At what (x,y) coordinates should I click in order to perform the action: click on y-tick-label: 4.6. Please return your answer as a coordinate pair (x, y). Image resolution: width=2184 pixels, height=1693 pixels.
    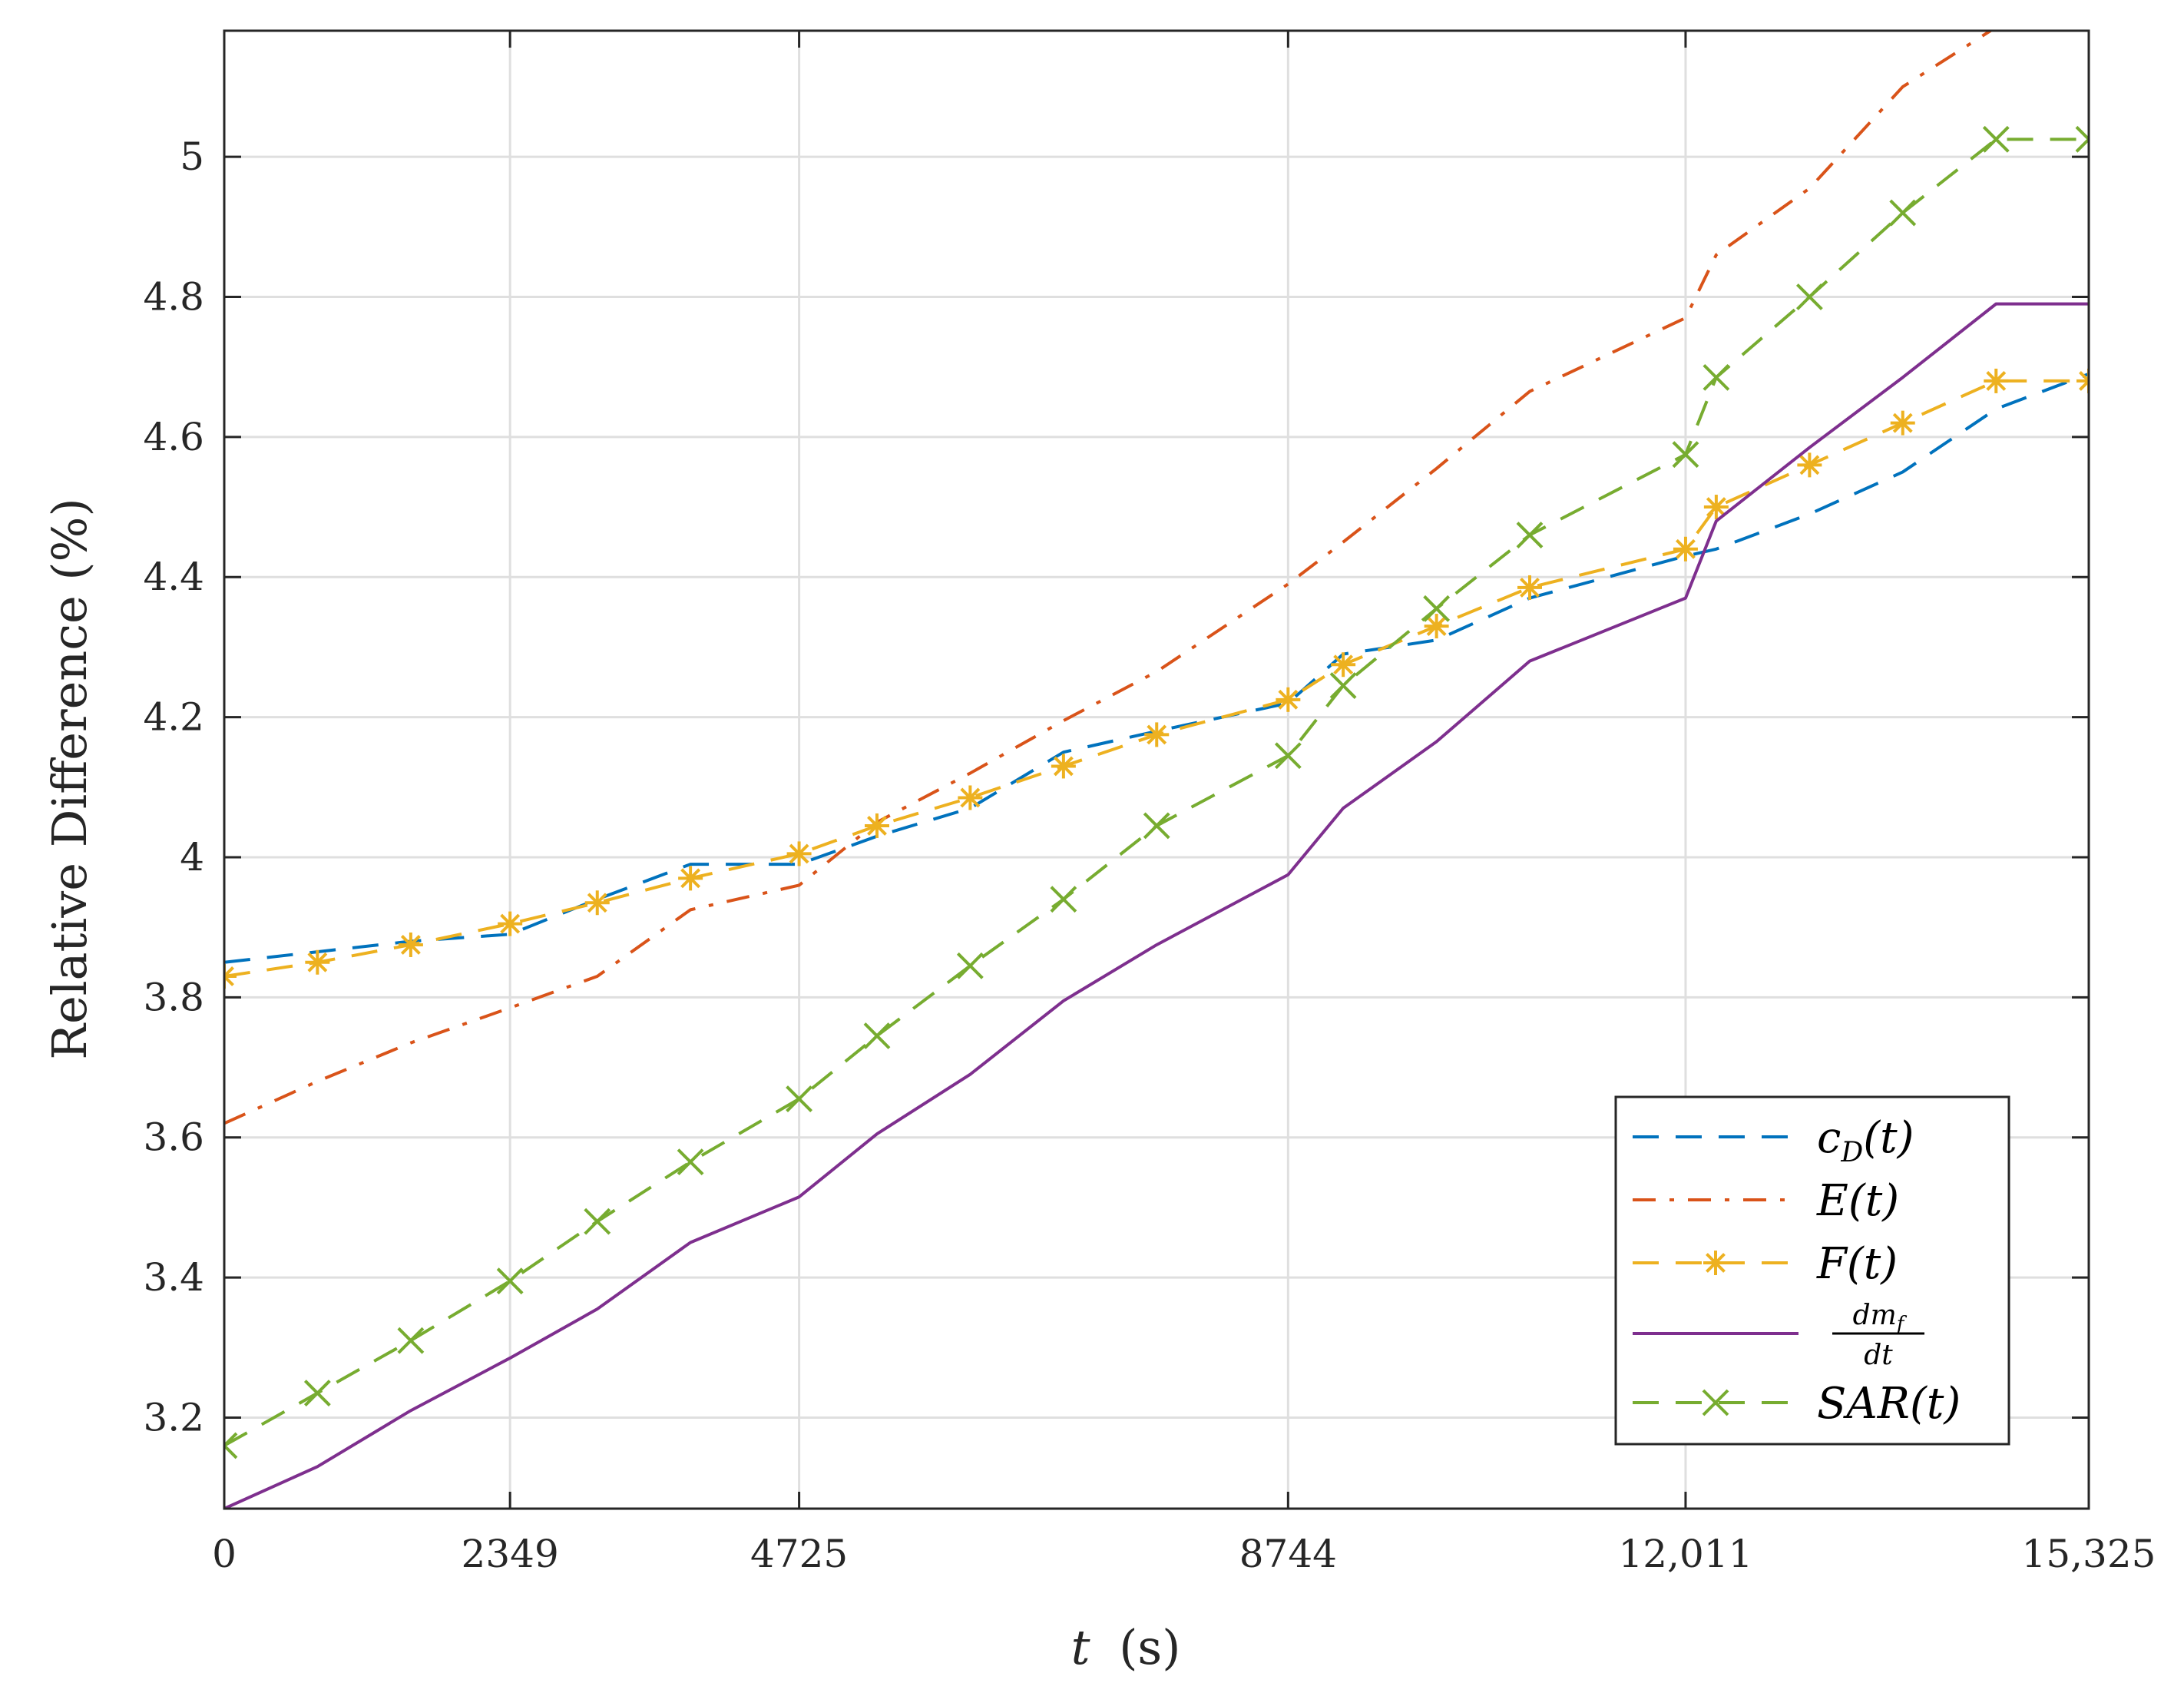
    Looking at the image, I should click on (173, 437).